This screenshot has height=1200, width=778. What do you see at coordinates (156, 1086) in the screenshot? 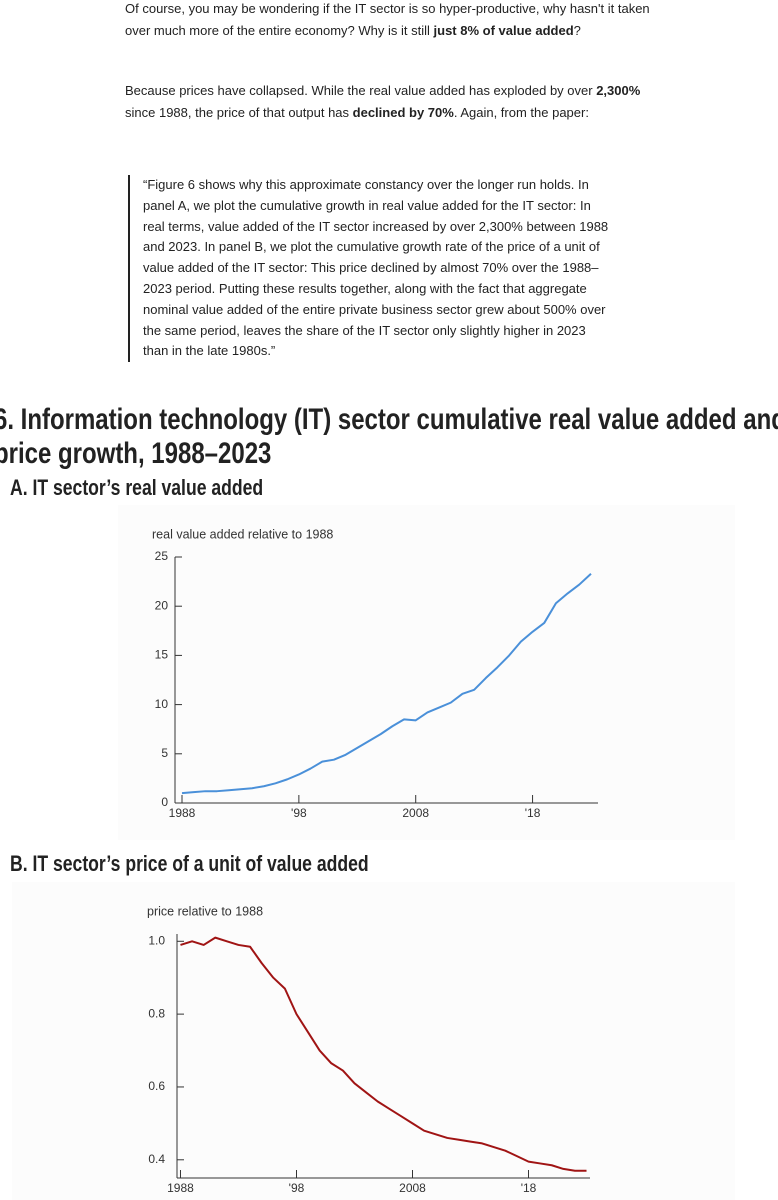
I see `y-tick-label: 0.6` at bounding box center [156, 1086].